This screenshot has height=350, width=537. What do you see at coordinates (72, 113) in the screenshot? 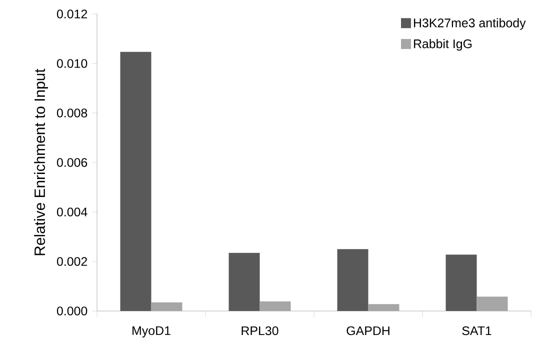
I see `y-tick-label: 0.008` at bounding box center [72, 113].